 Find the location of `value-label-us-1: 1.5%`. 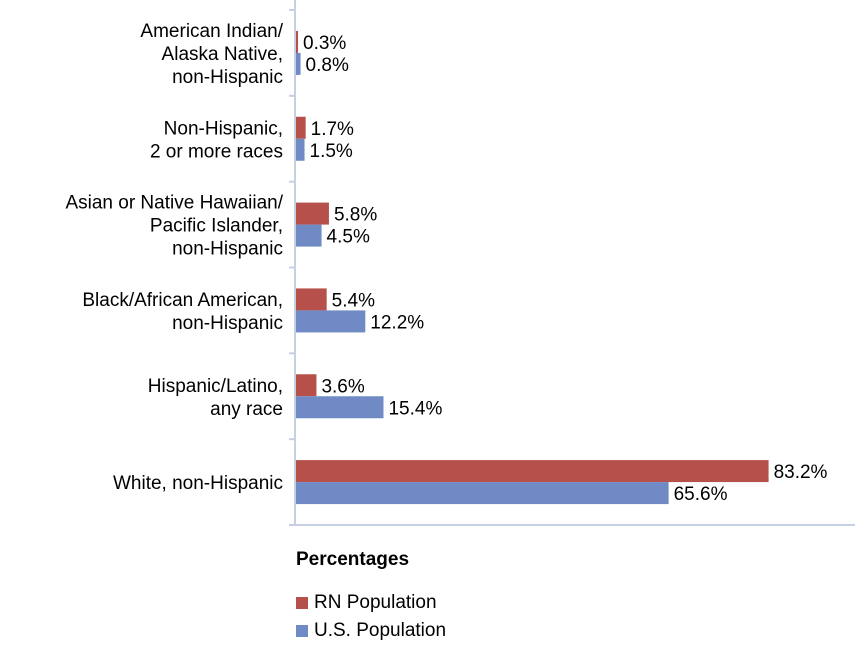

value-label-us-1: 1.5% is located at coordinates (331, 151).